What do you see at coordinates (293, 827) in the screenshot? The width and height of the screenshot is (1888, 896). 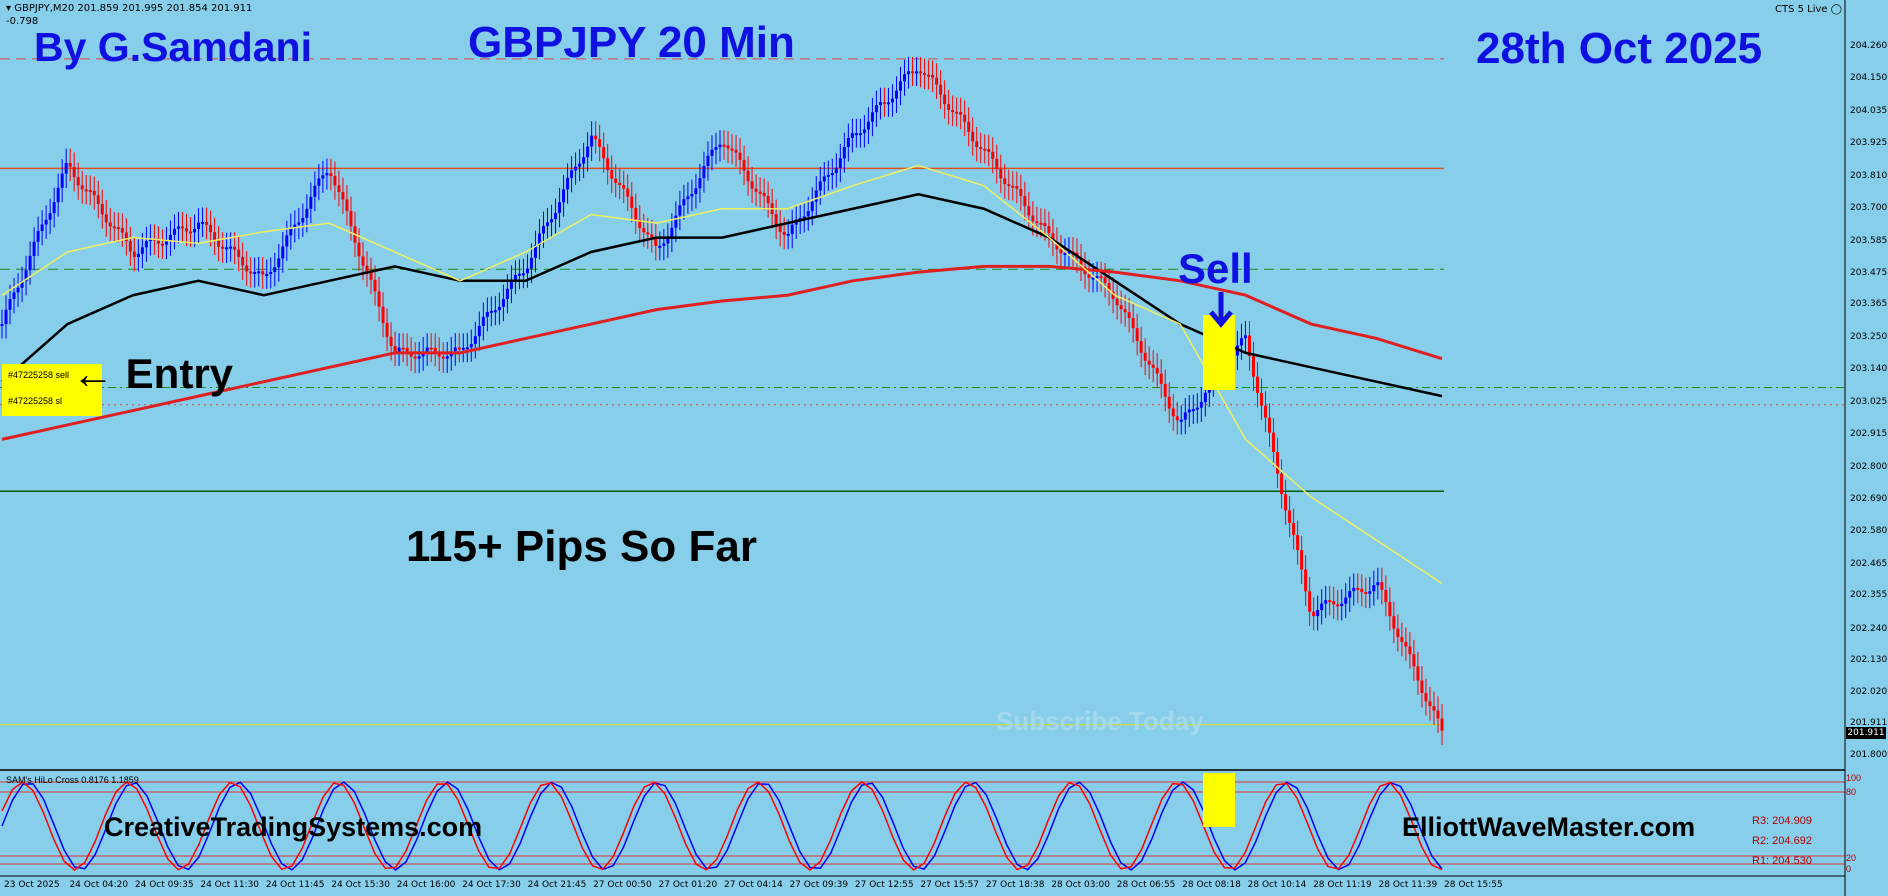 I see `website-left: CreativeTradingSystems.com` at bounding box center [293, 827].